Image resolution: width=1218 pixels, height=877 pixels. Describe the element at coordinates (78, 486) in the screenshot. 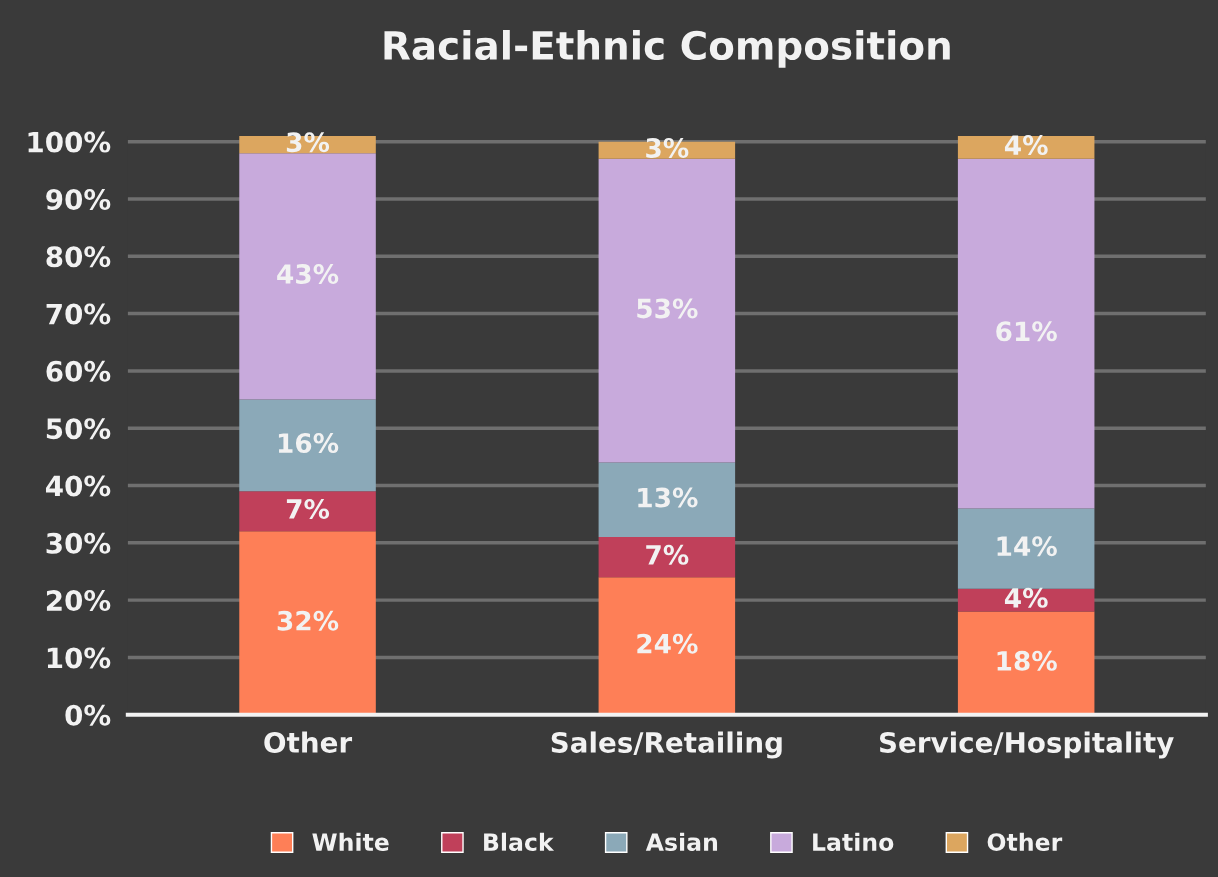

I see `y-tick-label: 40%` at that location.